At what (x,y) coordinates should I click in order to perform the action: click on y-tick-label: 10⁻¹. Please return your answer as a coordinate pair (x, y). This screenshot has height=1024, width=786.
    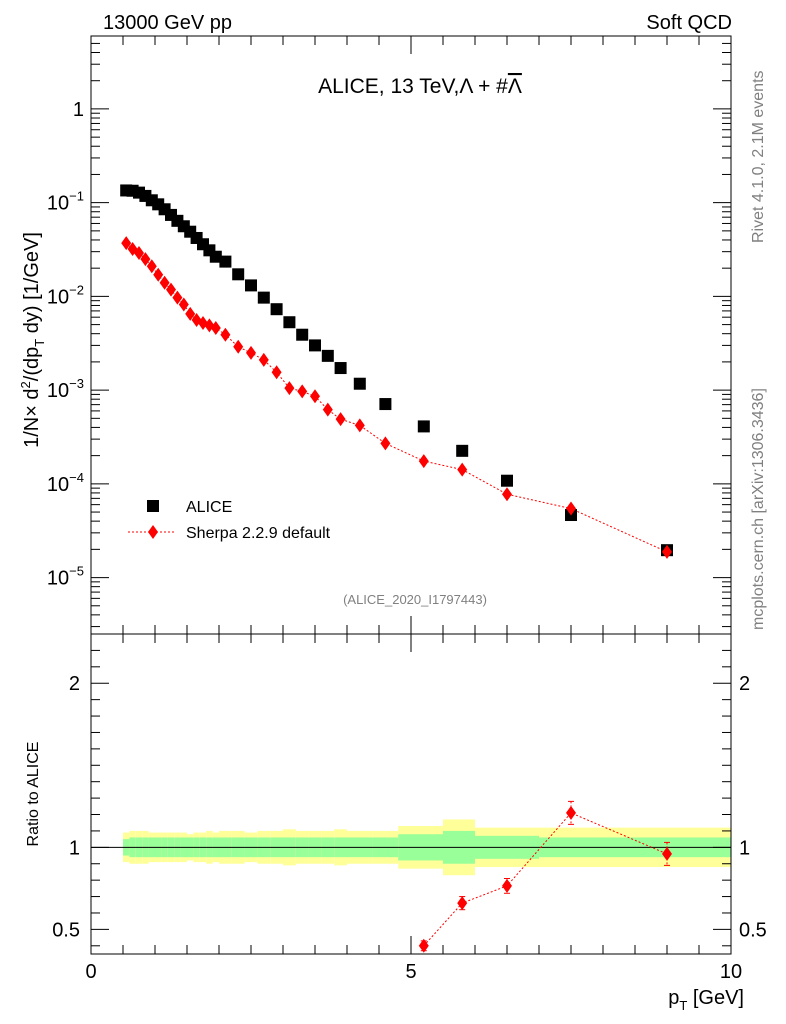
    Looking at the image, I should click on (65, 202).